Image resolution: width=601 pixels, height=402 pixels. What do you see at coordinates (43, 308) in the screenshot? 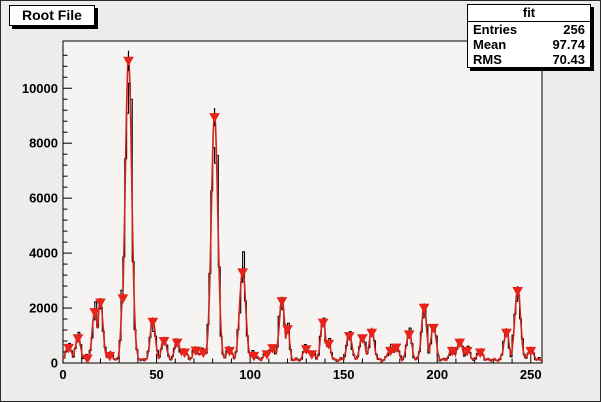
I see `svg-text: 2000` at bounding box center [43, 308].